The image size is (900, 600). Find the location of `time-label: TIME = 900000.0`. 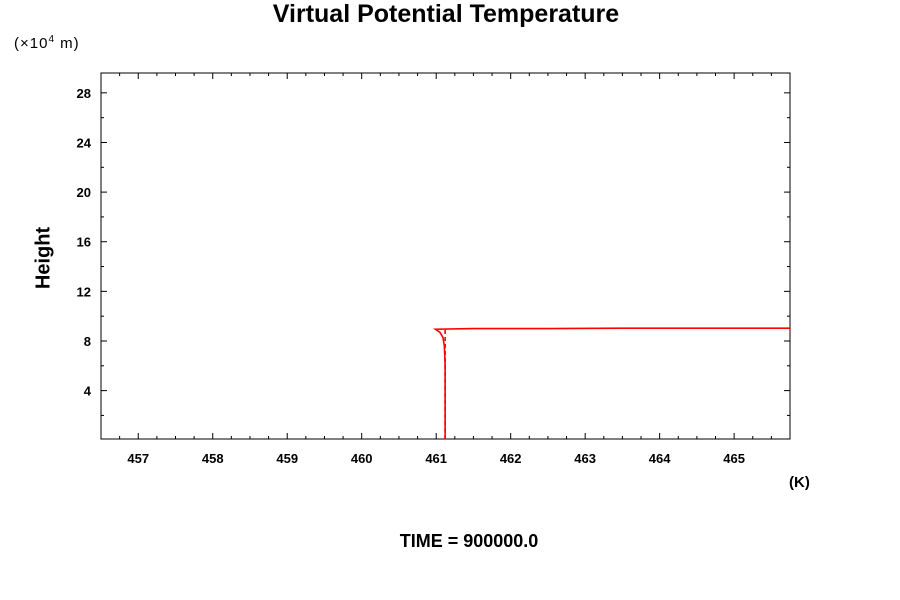

time-label: TIME = 900000.0 is located at coordinates (469, 541).